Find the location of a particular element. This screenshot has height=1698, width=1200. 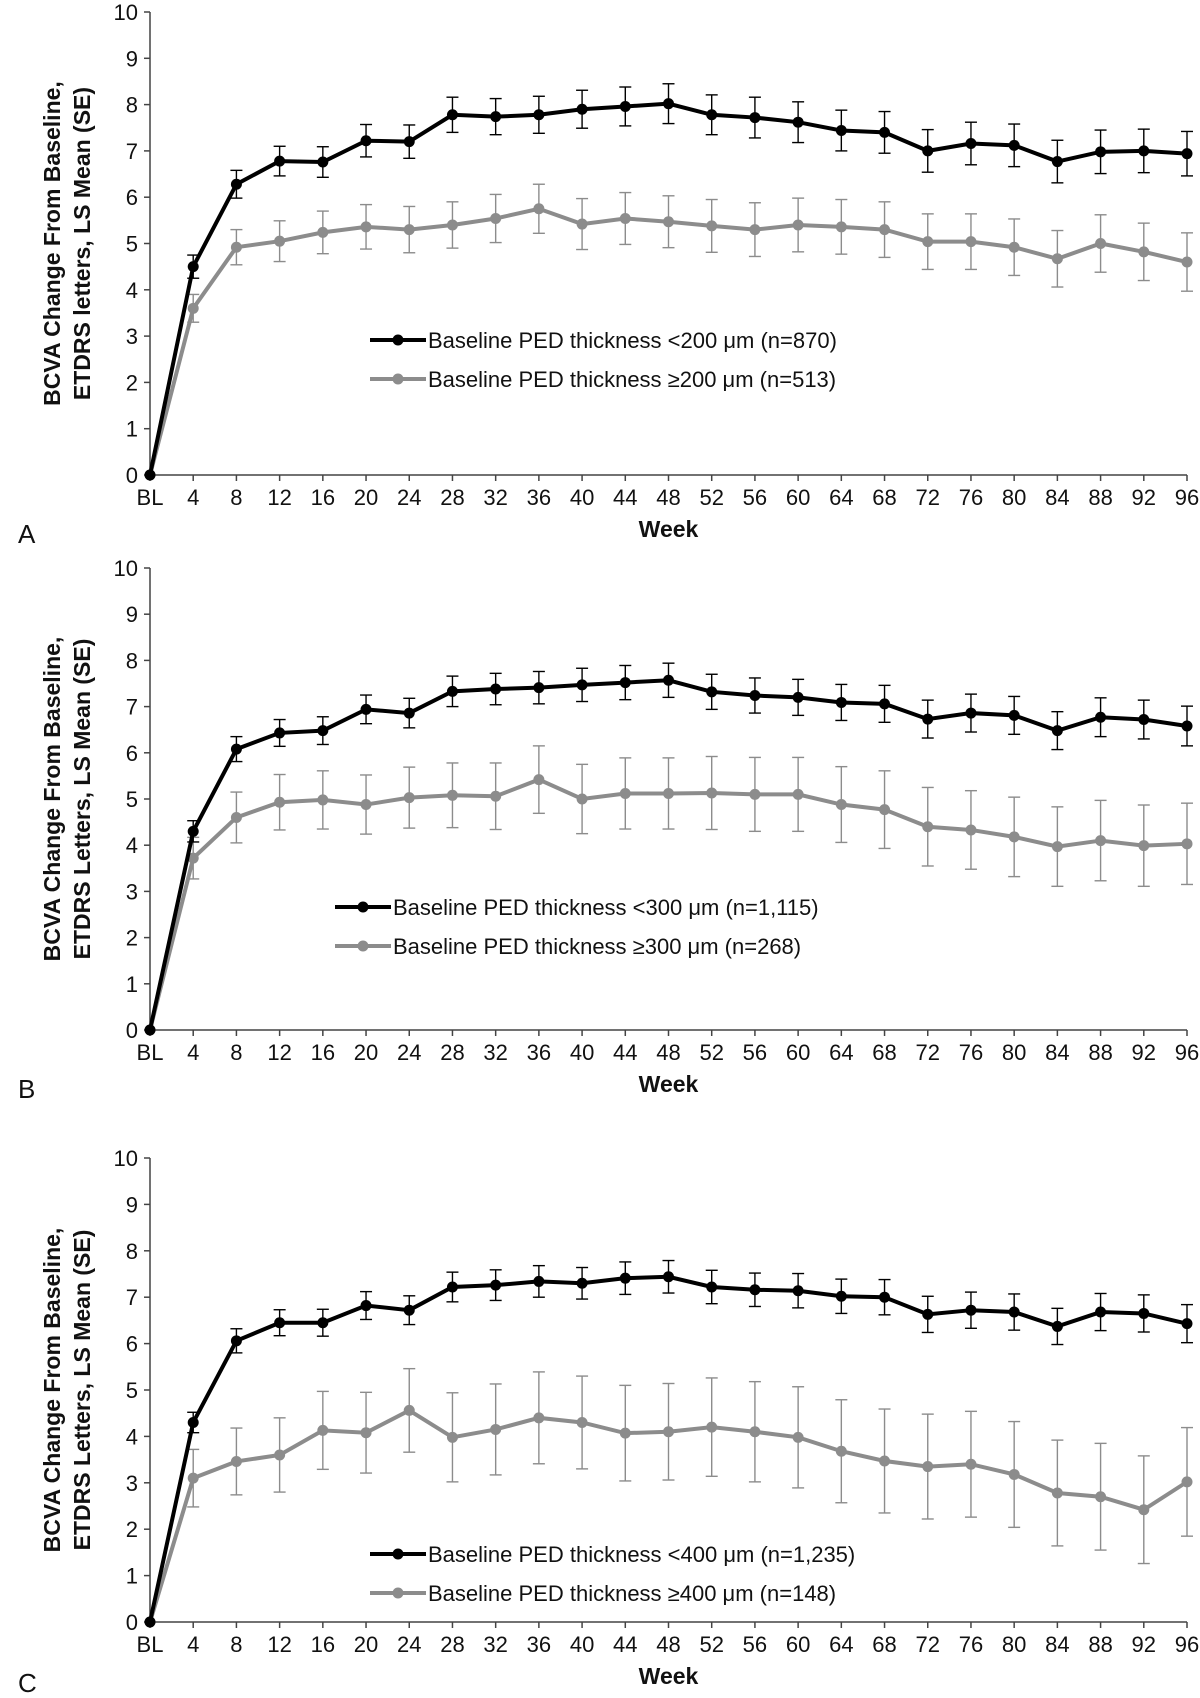

legend-label: Baseline PED thickness <400 μm (n=1,235) is located at coordinates (641, 1554).